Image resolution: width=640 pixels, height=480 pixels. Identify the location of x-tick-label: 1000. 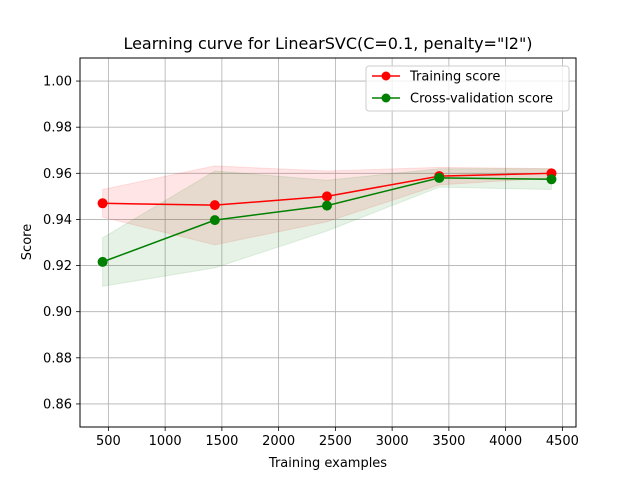
(165, 441).